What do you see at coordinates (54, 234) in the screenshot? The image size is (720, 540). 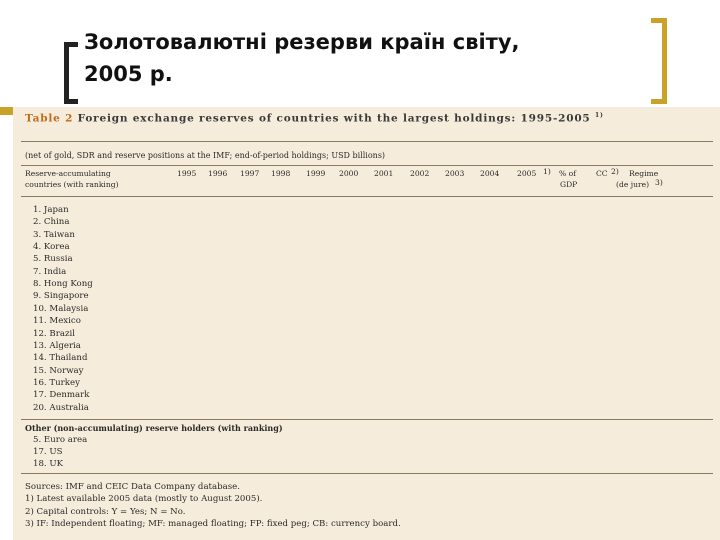 I see `country-name: 3. Taiwan` at bounding box center [54, 234].